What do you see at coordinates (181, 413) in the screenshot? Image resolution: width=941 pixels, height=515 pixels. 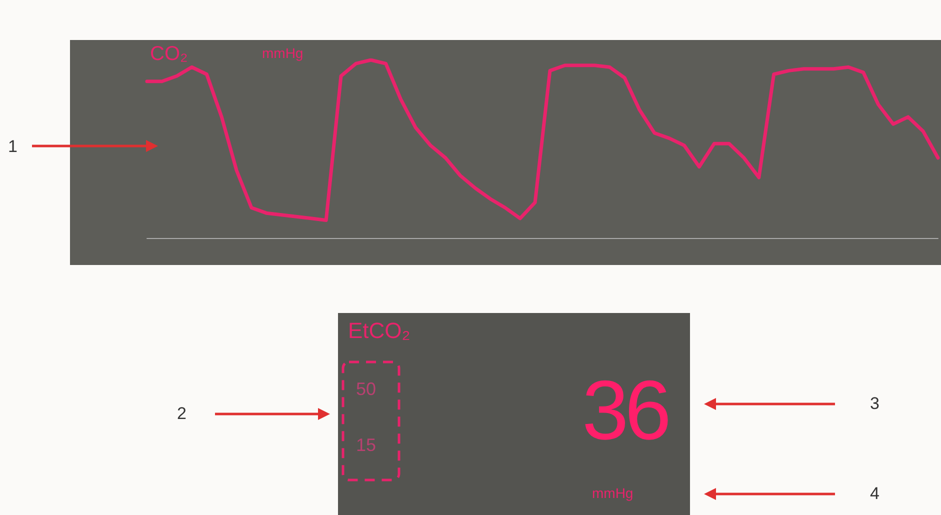 I see `text: 2` at bounding box center [181, 413].